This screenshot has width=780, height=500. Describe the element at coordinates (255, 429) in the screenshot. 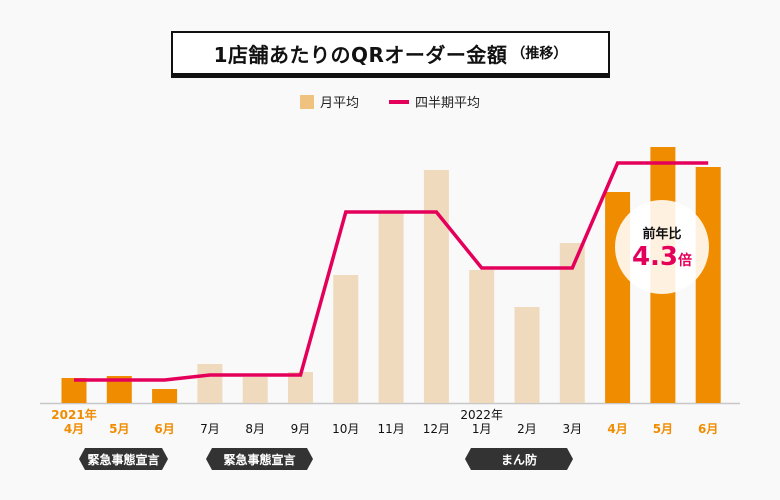

I see `x-label: 8月` at that location.